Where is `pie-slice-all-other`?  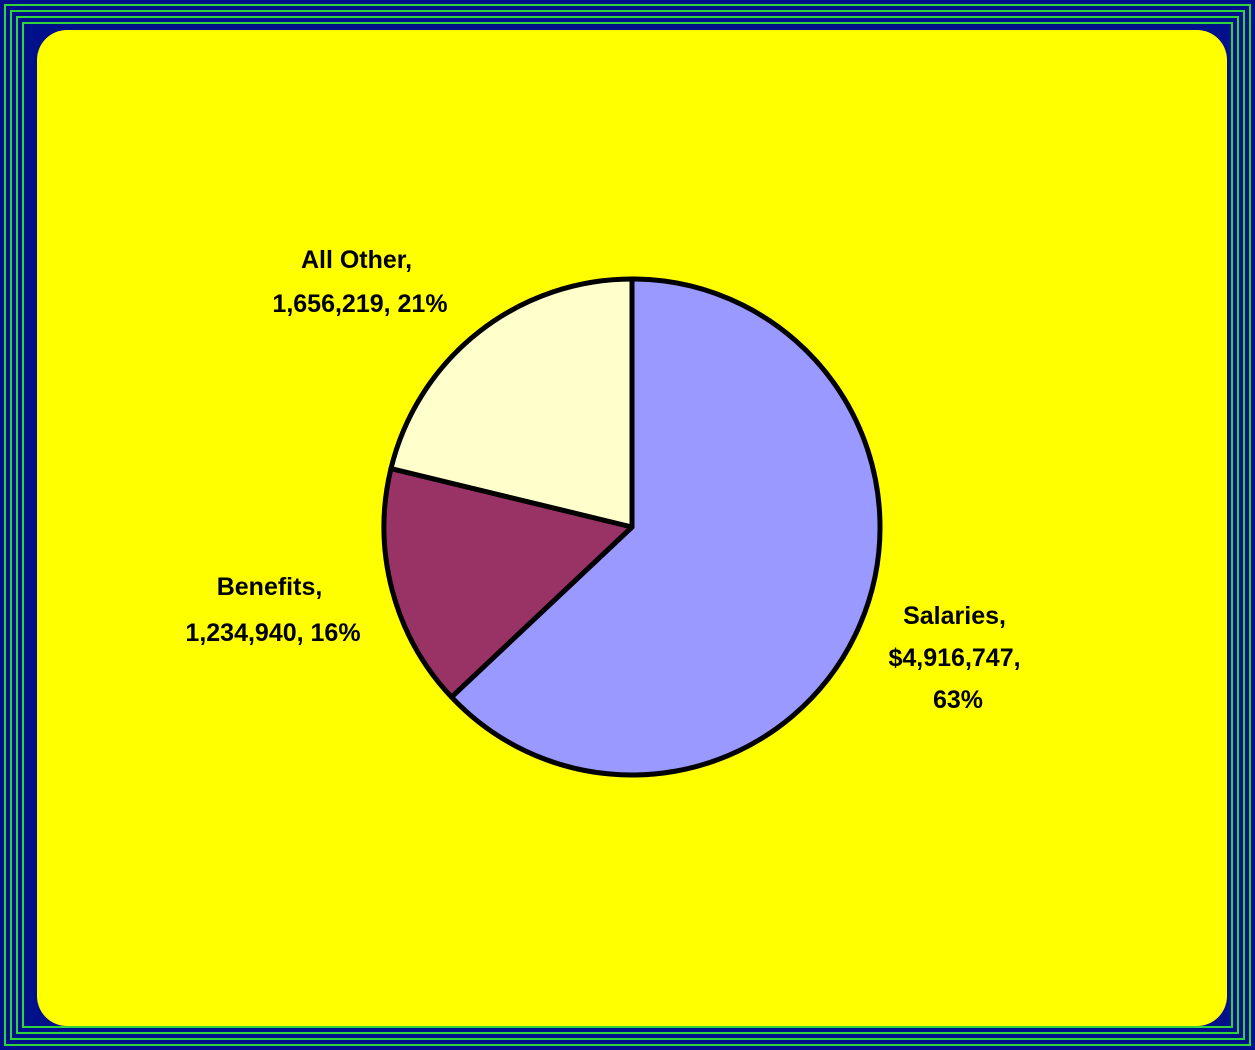
pie-slice-all-other is located at coordinates (511, 403).